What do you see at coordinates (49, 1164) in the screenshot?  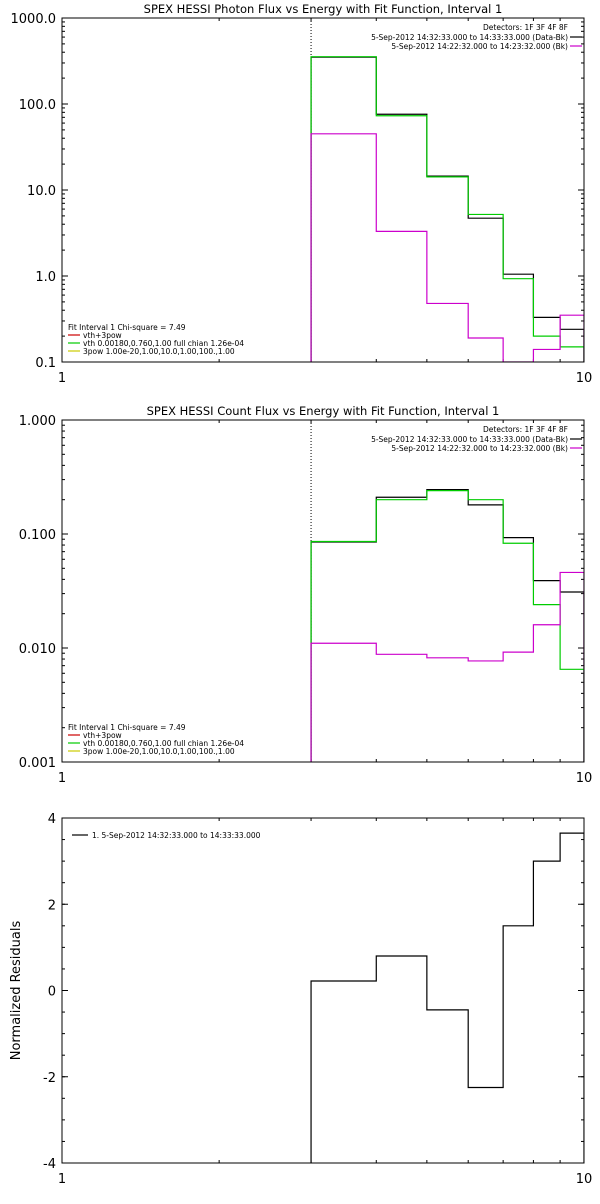 I see `y-tick-label: -4` at bounding box center [49, 1164].